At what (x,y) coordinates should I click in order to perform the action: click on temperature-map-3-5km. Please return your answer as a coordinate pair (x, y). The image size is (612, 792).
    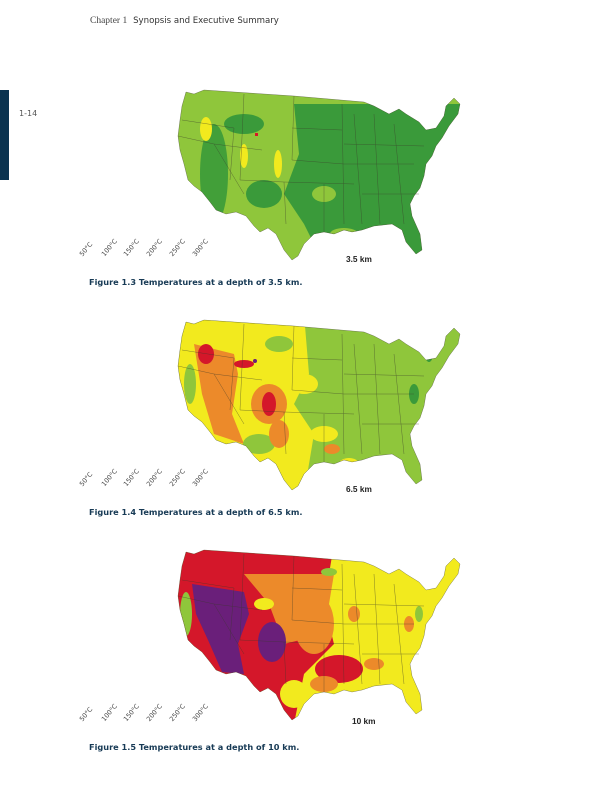
    Looking at the image, I should click on (319, 174).